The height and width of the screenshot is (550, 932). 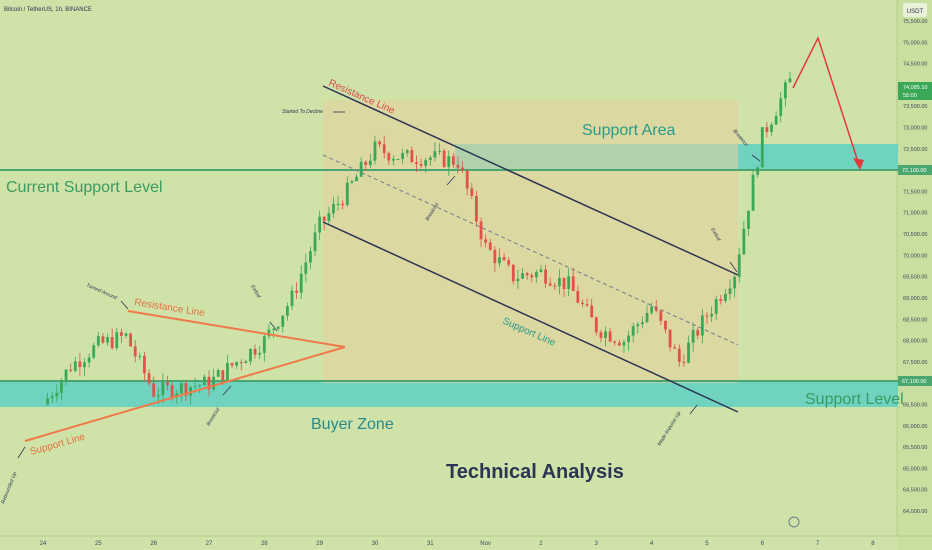 I want to click on price-tick-label: 75,500.00, so click(x=915, y=22).